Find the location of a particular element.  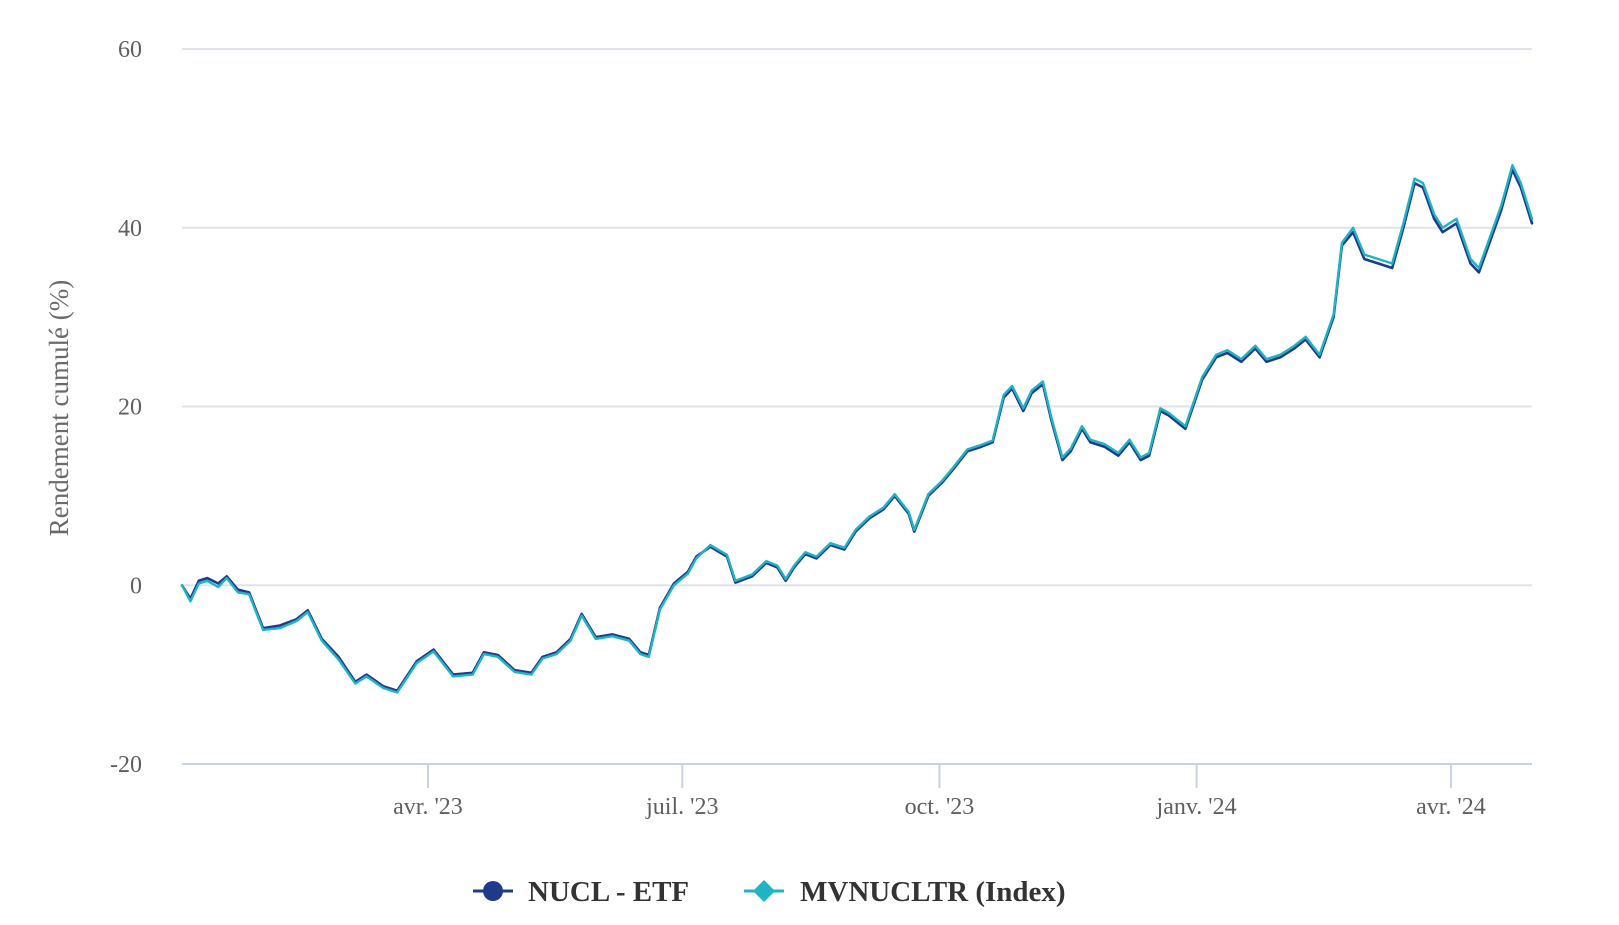

legend-marker-circle-icon is located at coordinates (493, 891).